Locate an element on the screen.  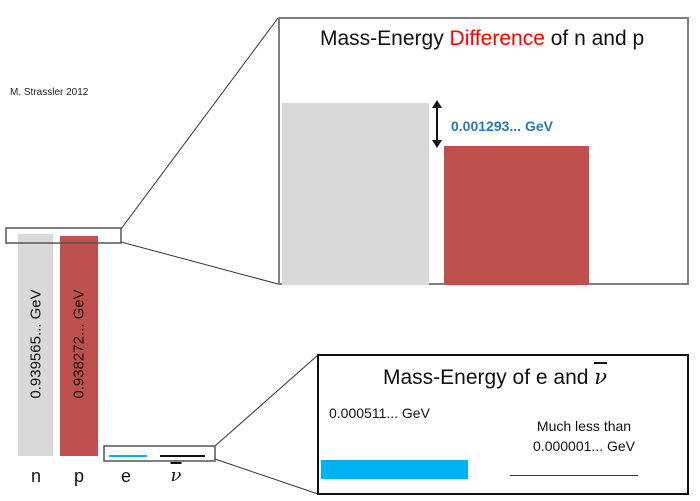
electron-mass-value: 0.000511... GeV is located at coordinates (379, 413).